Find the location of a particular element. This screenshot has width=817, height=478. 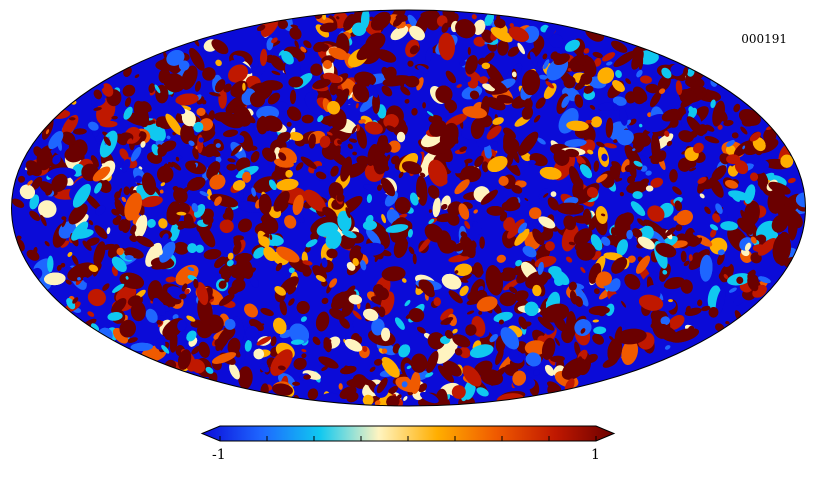

map-identifier-label: 000191 is located at coordinates (764, 39).